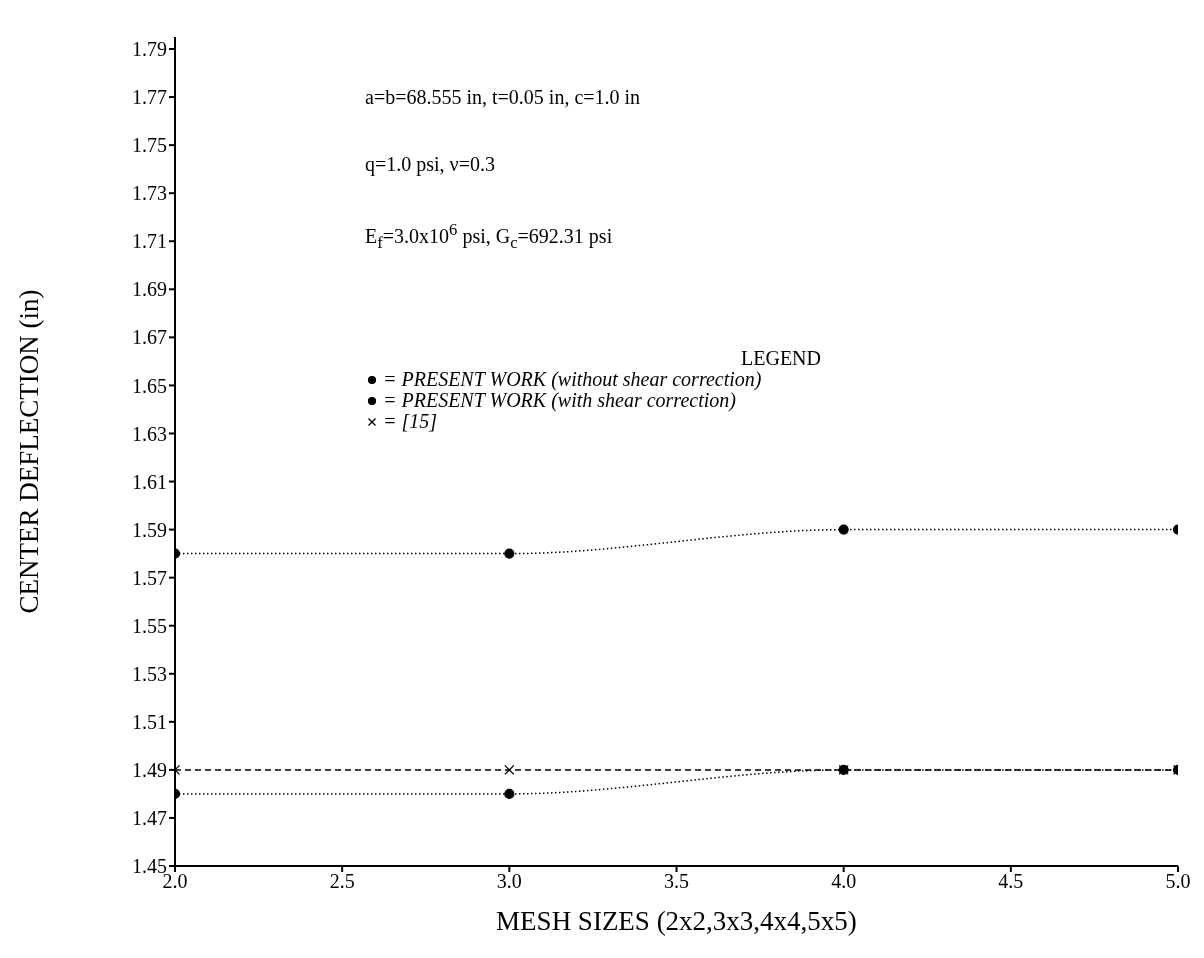  What do you see at coordinates (149, 818) in the screenshot?
I see `y-tick-label: 1.47` at bounding box center [149, 818].